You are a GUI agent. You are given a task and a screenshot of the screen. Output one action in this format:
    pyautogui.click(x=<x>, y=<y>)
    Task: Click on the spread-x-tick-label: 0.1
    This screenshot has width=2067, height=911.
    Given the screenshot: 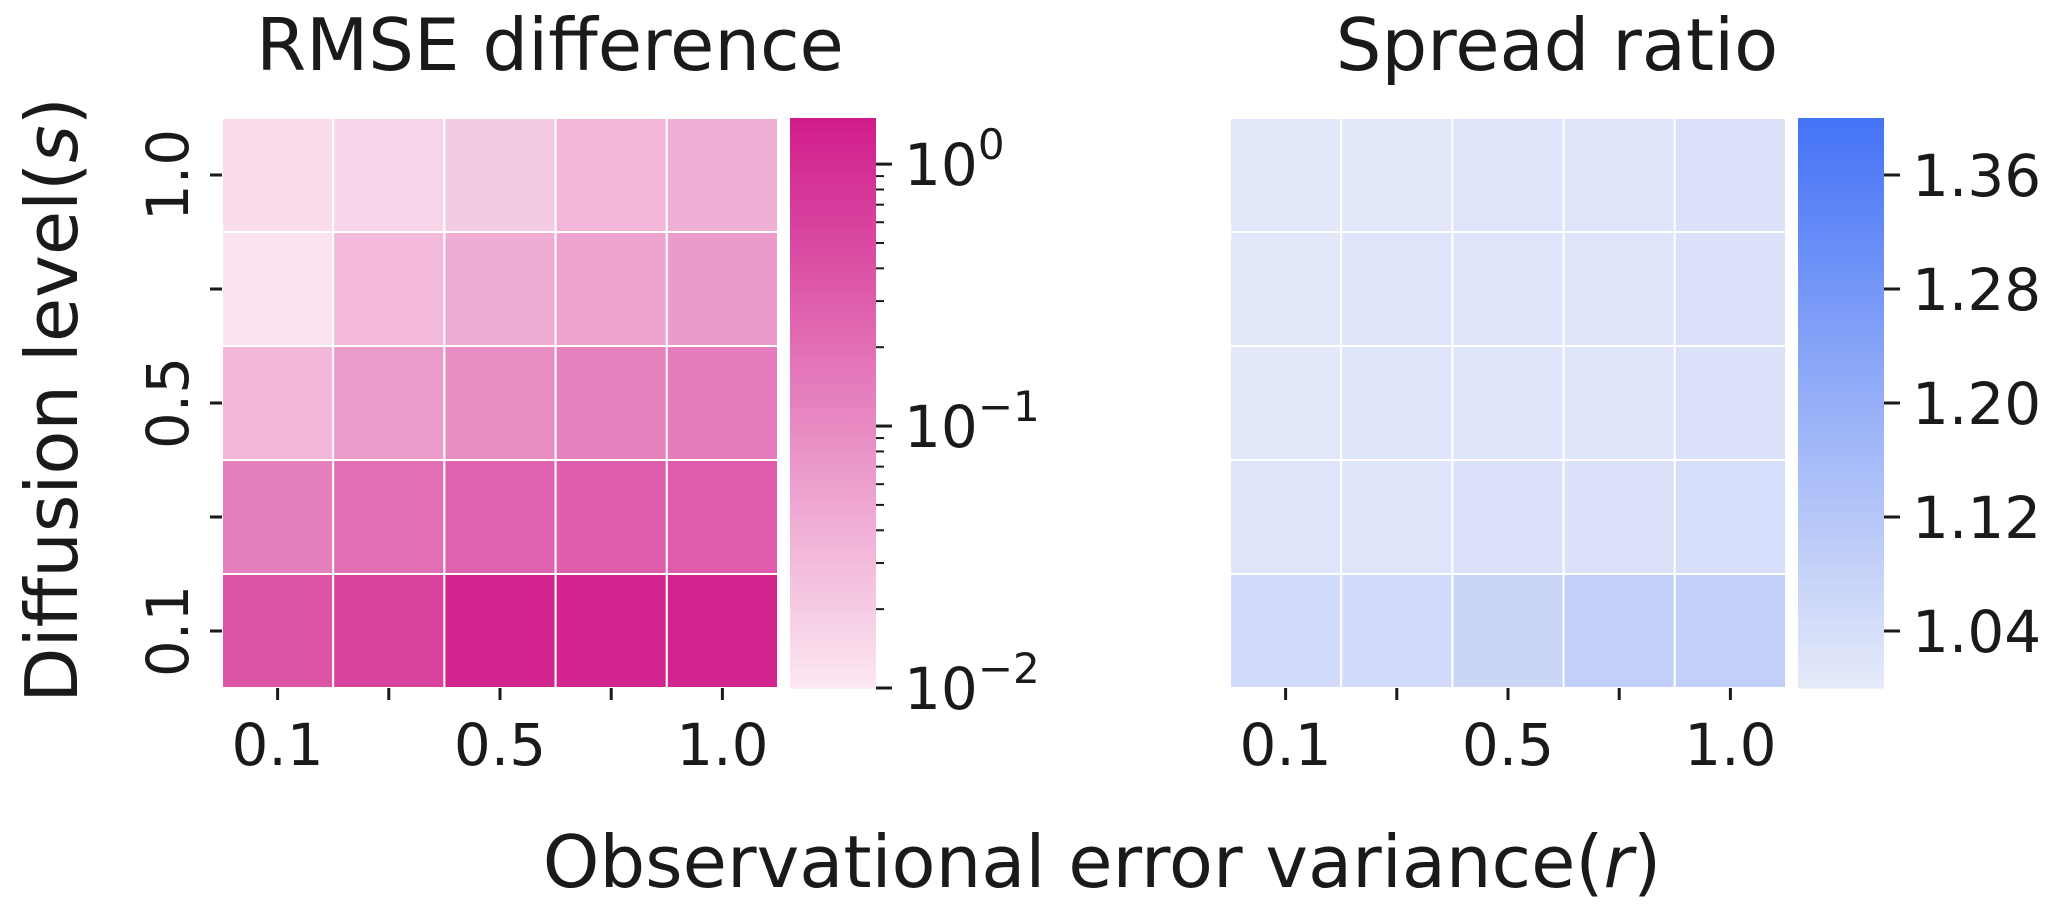 What is the action you would take?
    pyautogui.click(x=1285, y=745)
    